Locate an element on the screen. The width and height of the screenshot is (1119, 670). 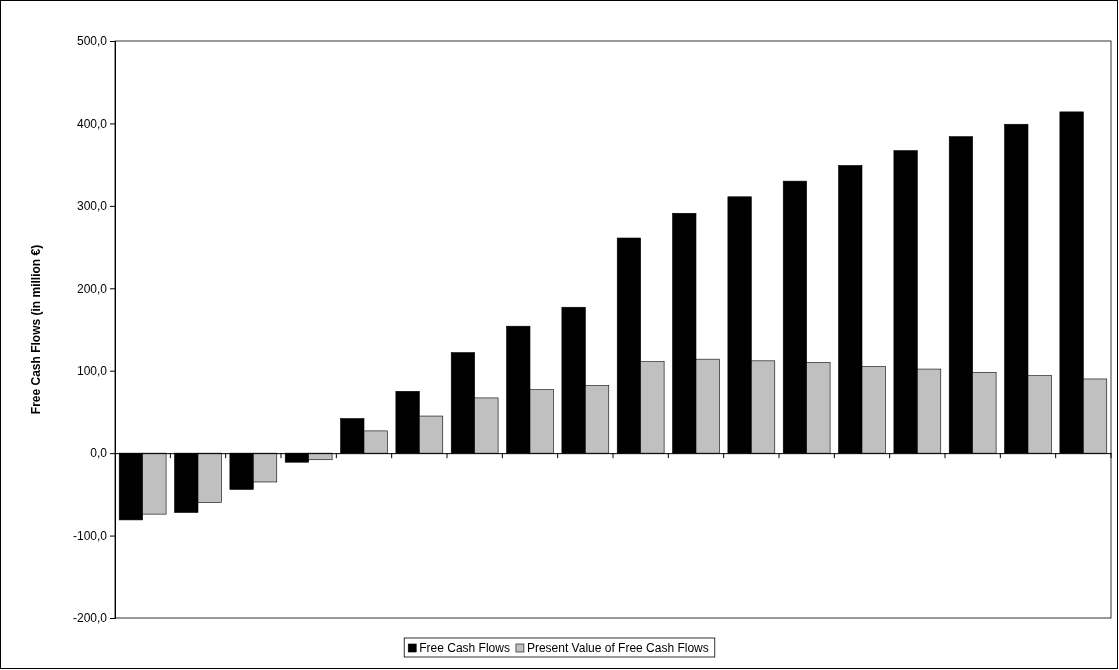
y-tick-label: 400,0 is located at coordinates (92, 123).